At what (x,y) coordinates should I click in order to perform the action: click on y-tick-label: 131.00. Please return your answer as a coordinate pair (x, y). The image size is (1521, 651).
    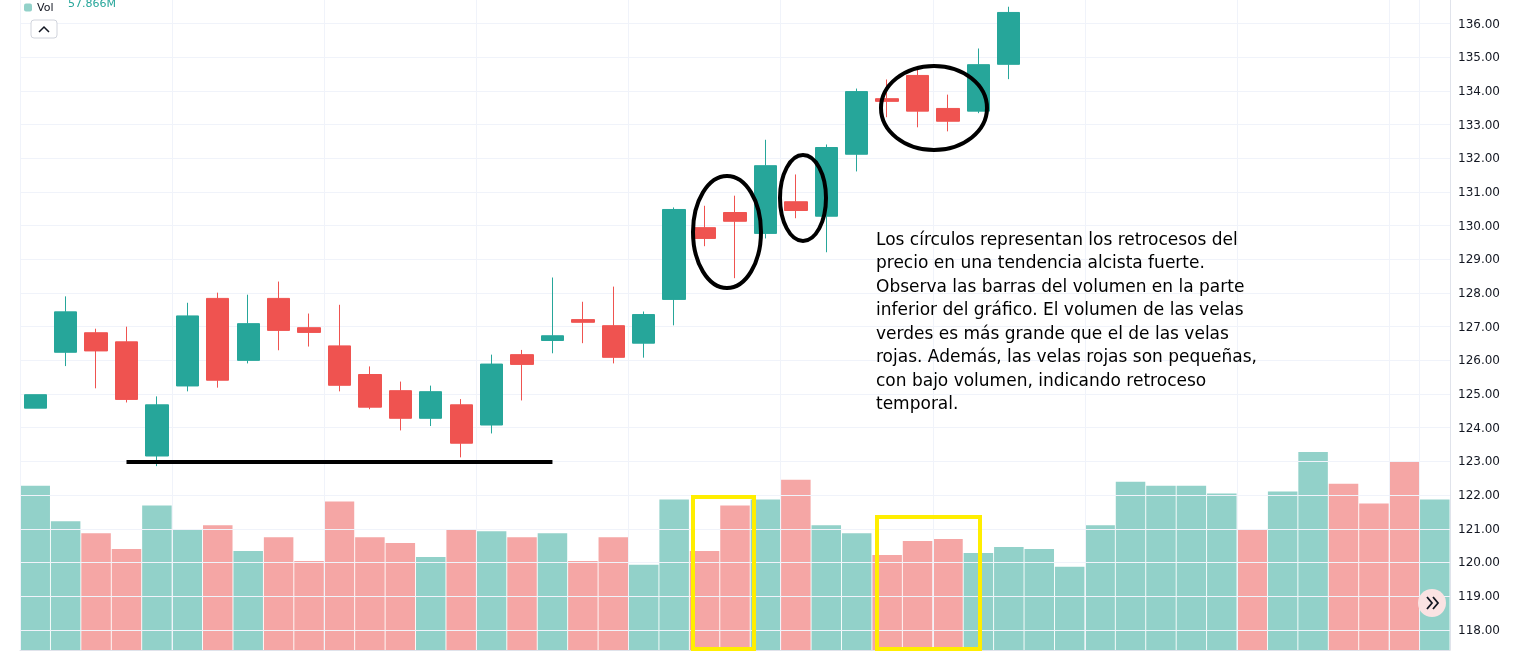
    Looking at the image, I should click on (1479, 191).